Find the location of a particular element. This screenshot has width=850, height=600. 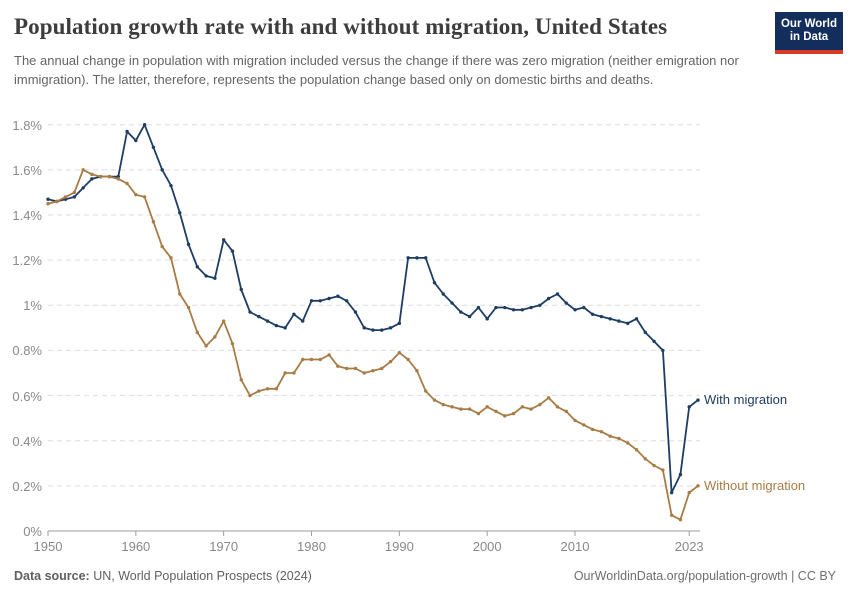

y-tick-label: 0.8% is located at coordinates (27, 351).